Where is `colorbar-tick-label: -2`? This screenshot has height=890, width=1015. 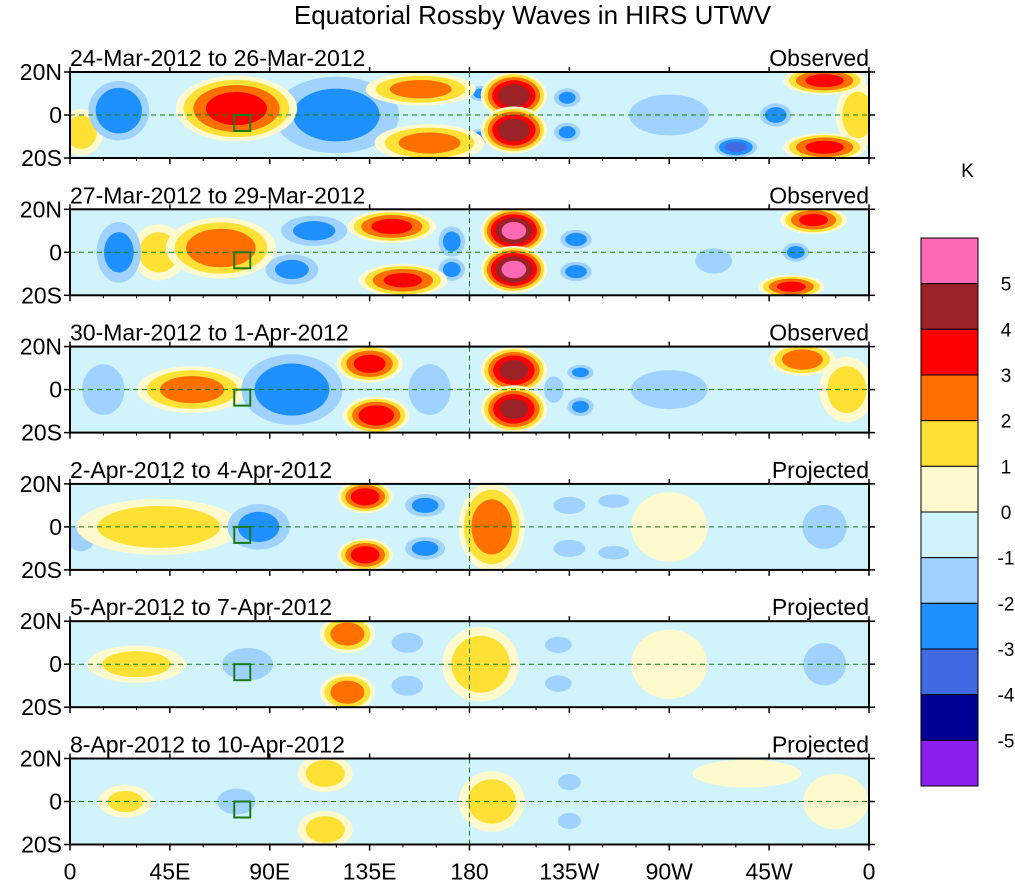
colorbar-tick-label: -2 is located at coordinates (1006, 604).